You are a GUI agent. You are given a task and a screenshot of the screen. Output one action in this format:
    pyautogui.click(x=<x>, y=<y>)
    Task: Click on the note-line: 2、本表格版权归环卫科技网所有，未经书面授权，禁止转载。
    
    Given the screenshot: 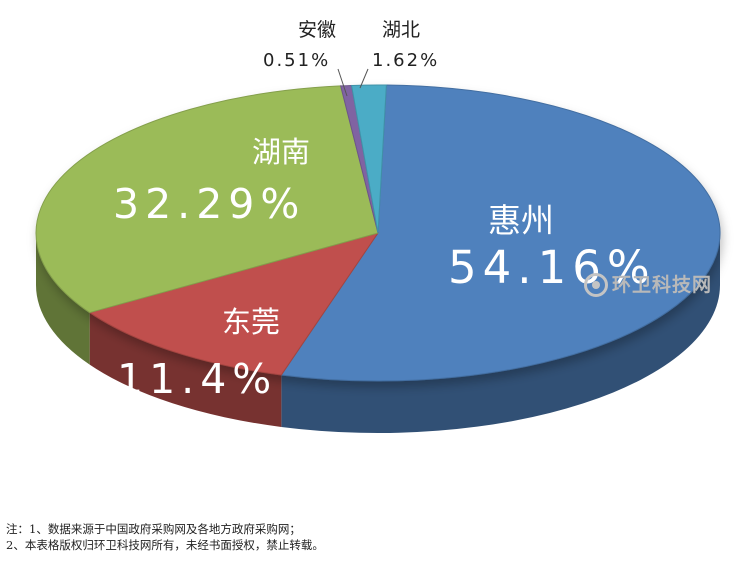 What is the action you would take?
    pyautogui.click(x=165, y=545)
    